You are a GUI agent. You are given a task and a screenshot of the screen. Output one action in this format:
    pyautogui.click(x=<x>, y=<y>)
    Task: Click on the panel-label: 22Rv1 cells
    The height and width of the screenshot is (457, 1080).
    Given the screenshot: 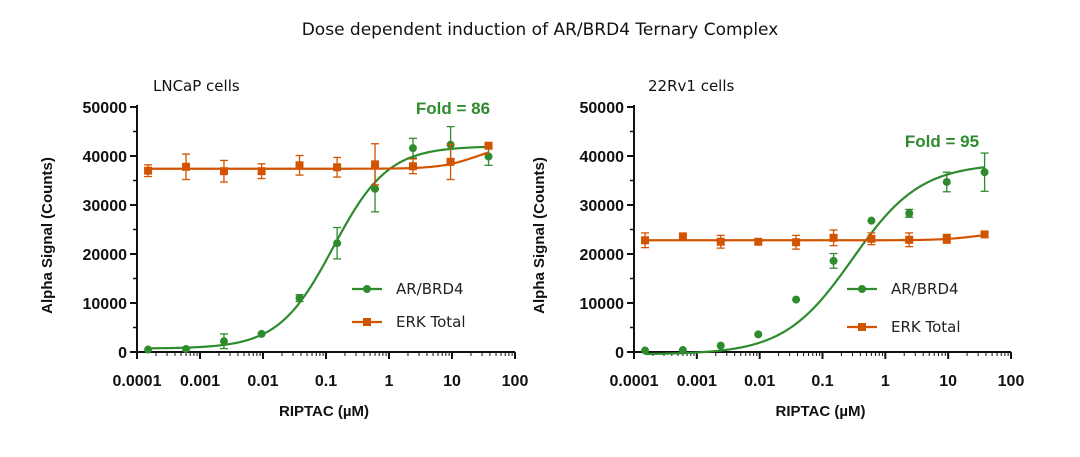 What is the action you would take?
    pyautogui.click(x=691, y=86)
    